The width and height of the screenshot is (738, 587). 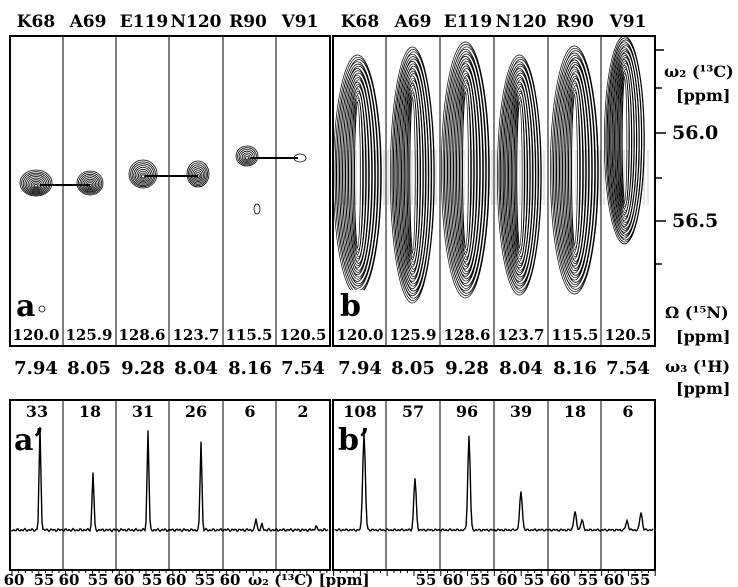 What do you see at coordinates (143, 411) in the screenshot?
I see `intensity-value: 31` at bounding box center [143, 411].